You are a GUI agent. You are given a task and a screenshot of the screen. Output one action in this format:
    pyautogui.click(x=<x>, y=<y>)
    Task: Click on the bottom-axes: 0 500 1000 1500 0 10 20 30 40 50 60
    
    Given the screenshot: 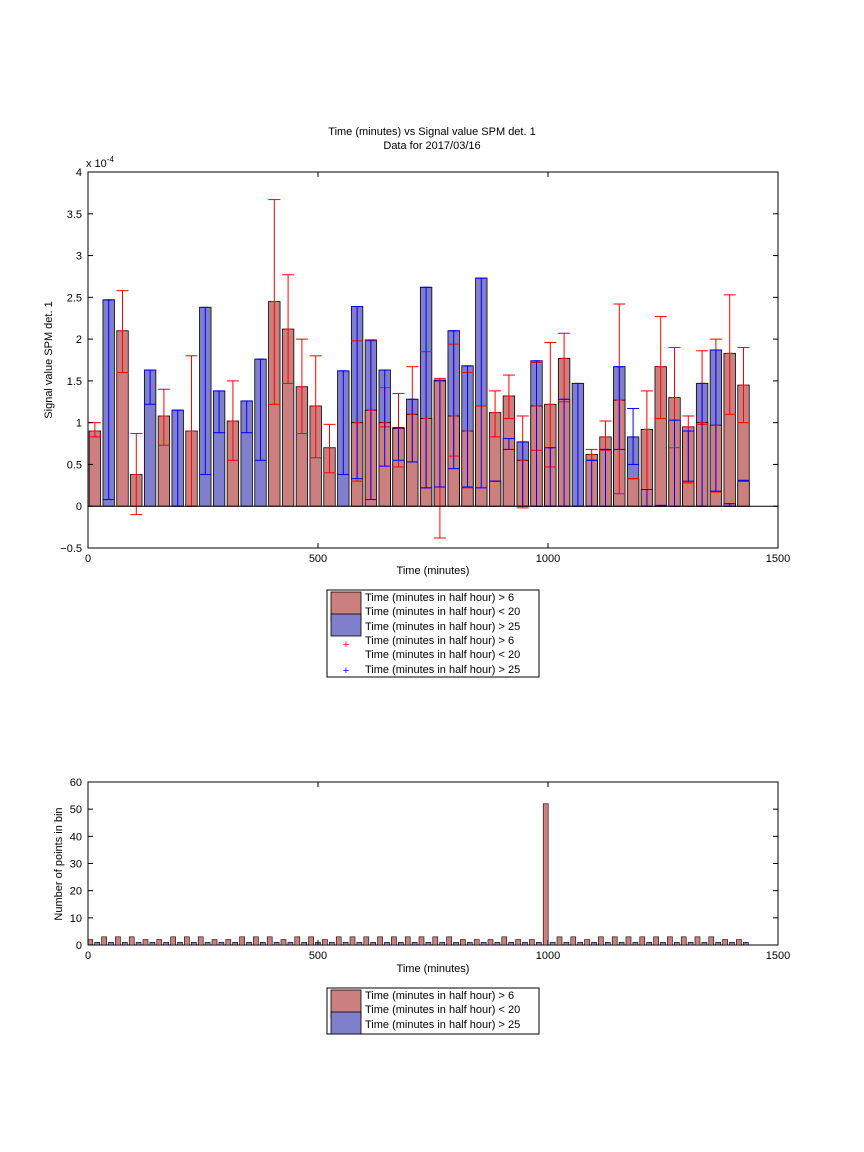 What is the action you would take?
    pyautogui.click(x=430, y=869)
    